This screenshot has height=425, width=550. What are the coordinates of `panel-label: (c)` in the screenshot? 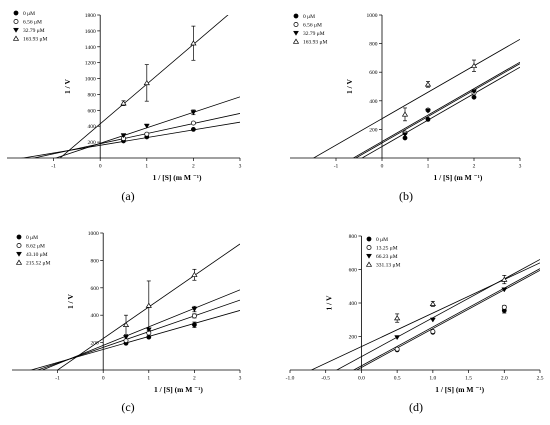 It's located at (127, 407).